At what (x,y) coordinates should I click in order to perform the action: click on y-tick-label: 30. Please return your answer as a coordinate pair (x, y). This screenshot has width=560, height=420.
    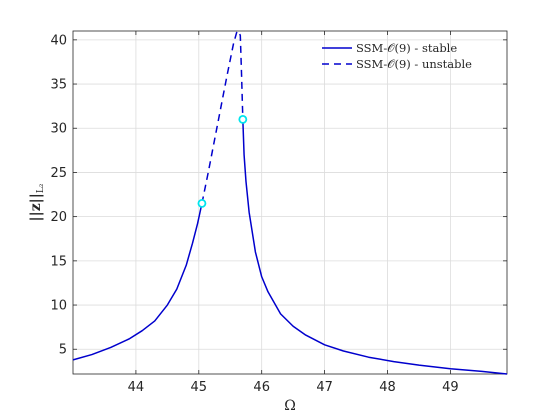
    Looking at the image, I should click on (58, 129).